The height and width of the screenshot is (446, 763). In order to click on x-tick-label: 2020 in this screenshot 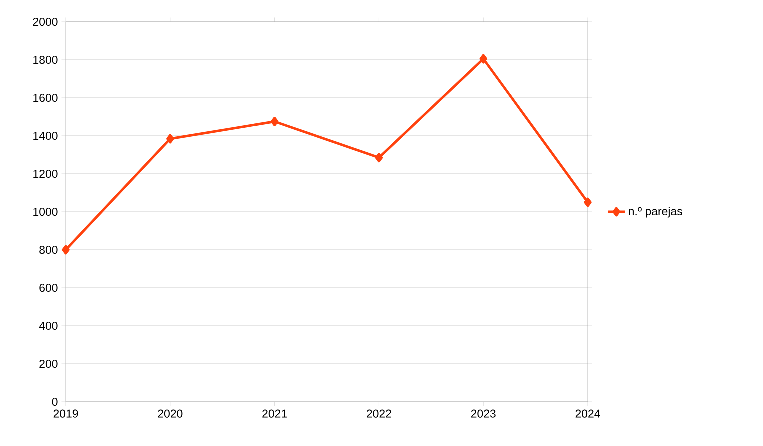, I will do `click(170, 414)`.